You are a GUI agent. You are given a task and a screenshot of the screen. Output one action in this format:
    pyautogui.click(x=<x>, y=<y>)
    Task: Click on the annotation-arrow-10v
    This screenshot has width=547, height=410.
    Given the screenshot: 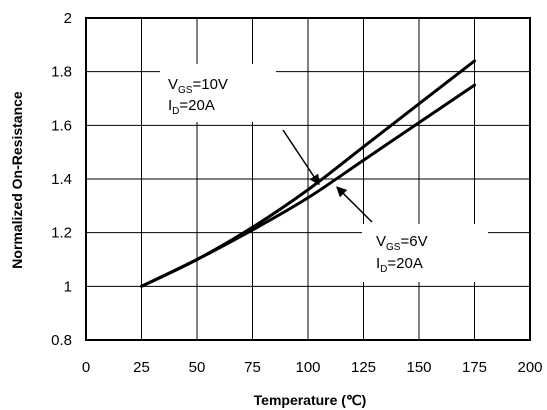 What is the action you would take?
    pyautogui.click(x=301, y=157)
    